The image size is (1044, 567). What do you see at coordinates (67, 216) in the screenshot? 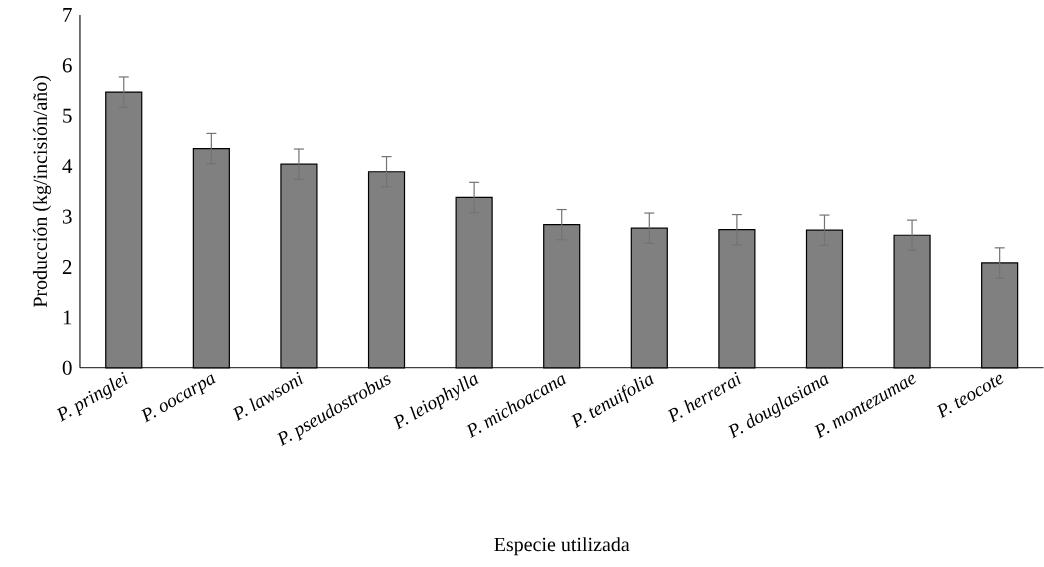
I see `y-tick-label: 3` at bounding box center [67, 216].